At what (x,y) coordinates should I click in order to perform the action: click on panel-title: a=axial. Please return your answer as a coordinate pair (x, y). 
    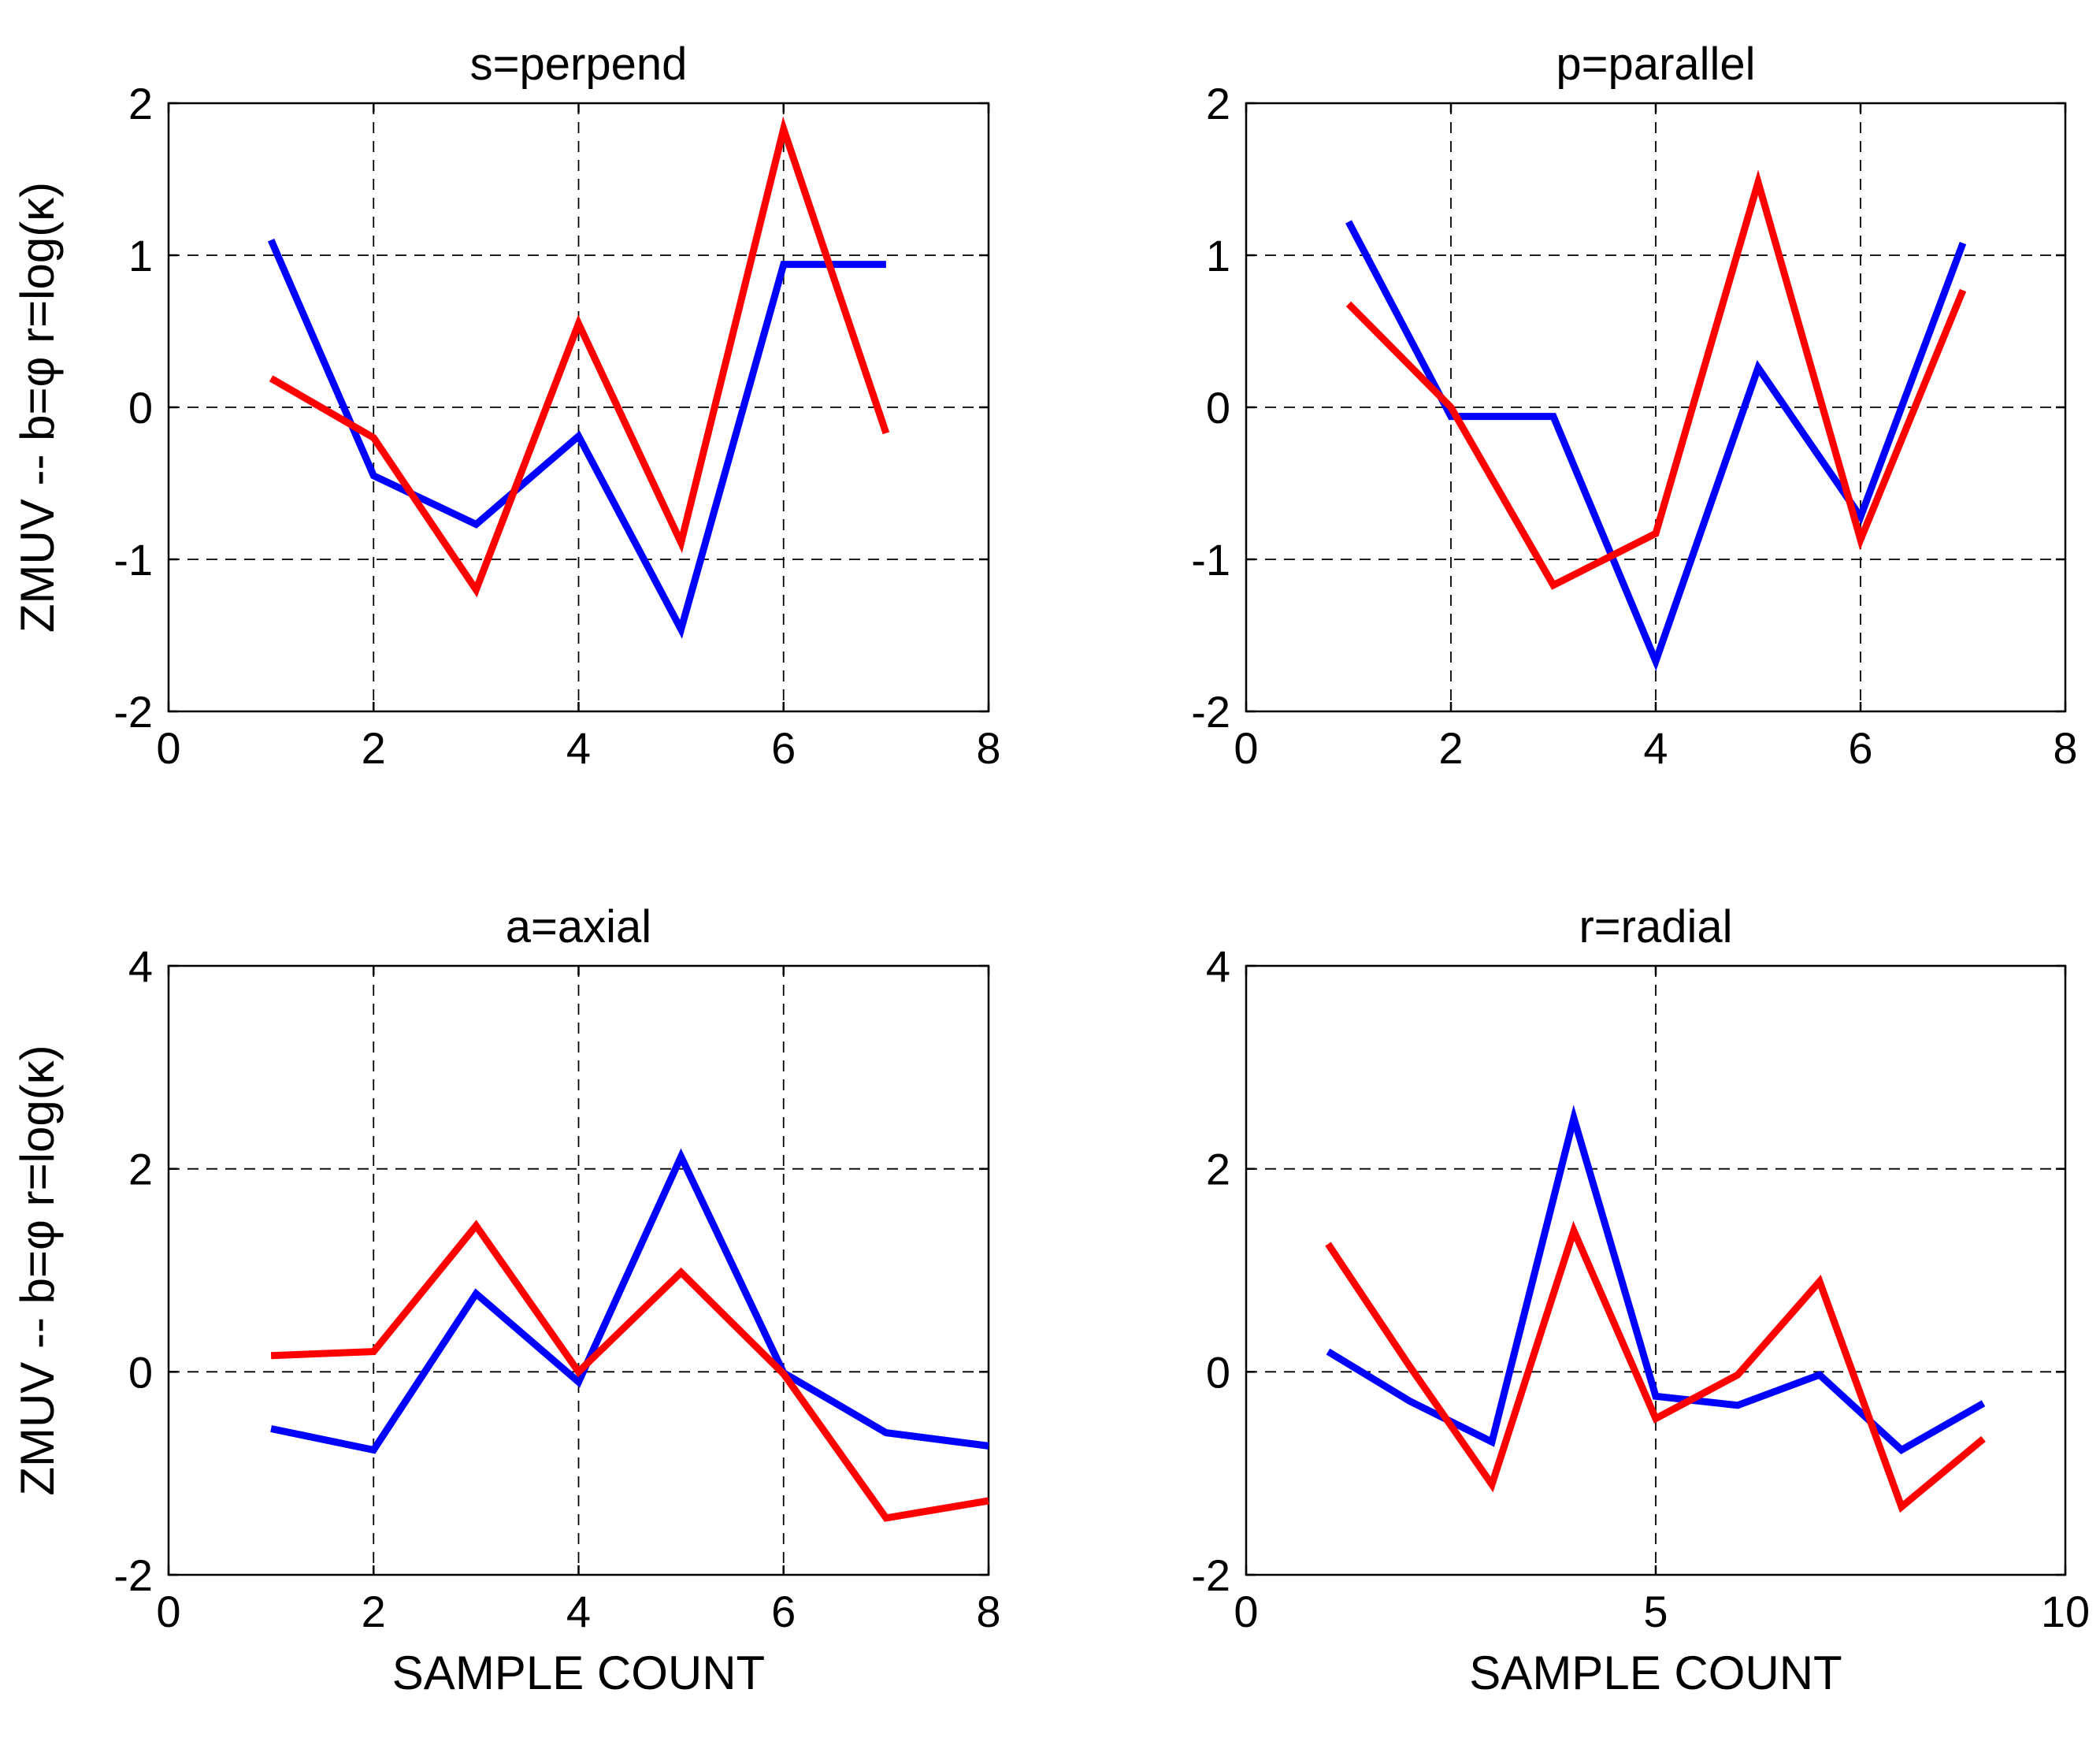
    Looking at the image, I should click on (578, 926).